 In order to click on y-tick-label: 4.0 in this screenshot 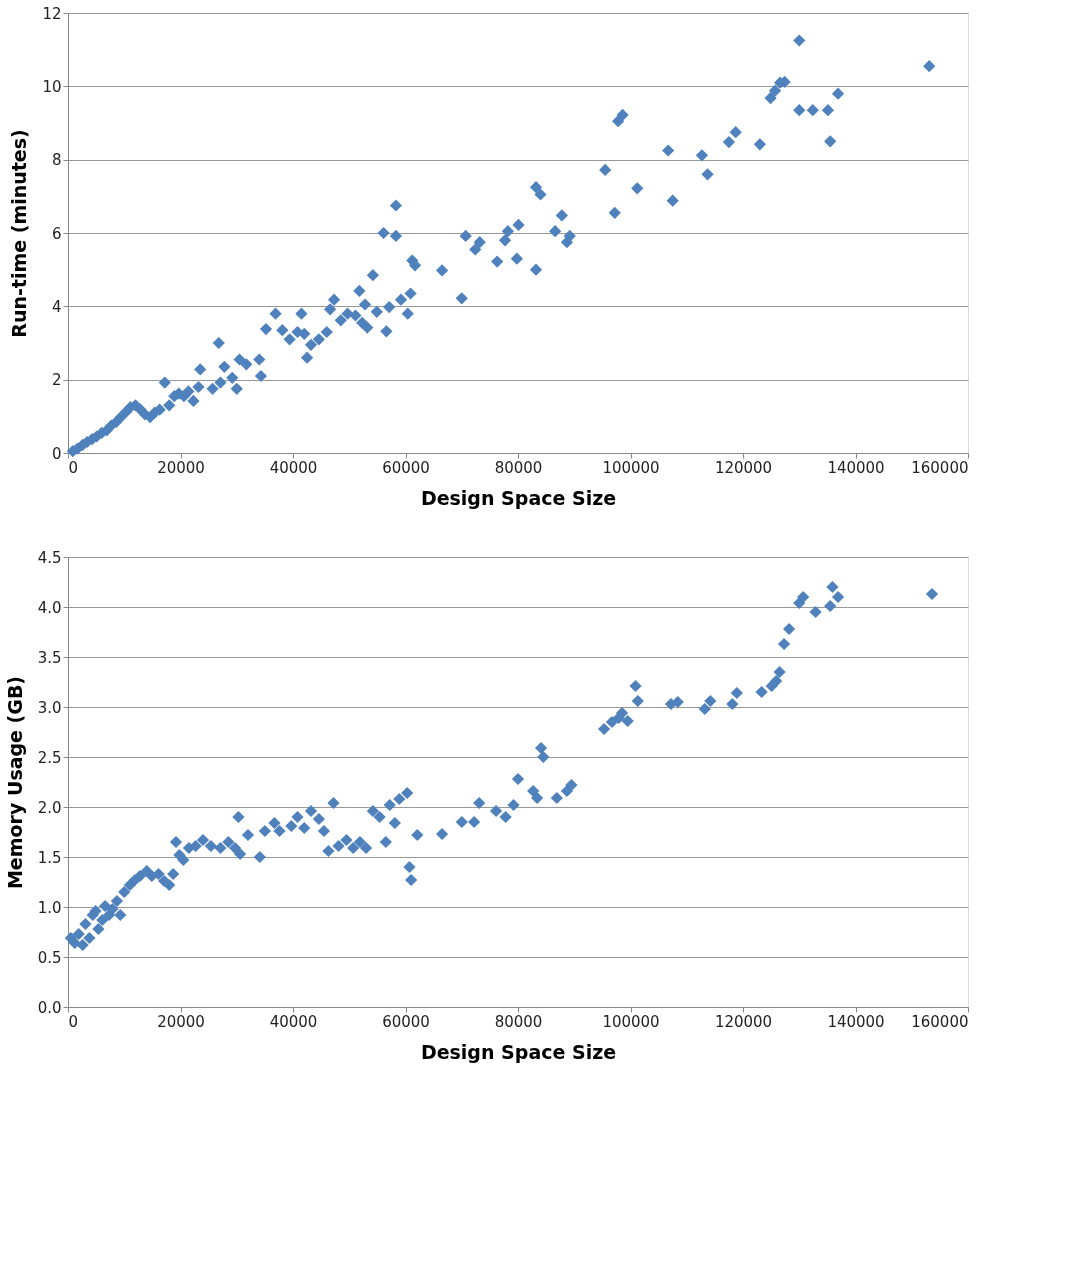, I will do `click(49, 607)`.